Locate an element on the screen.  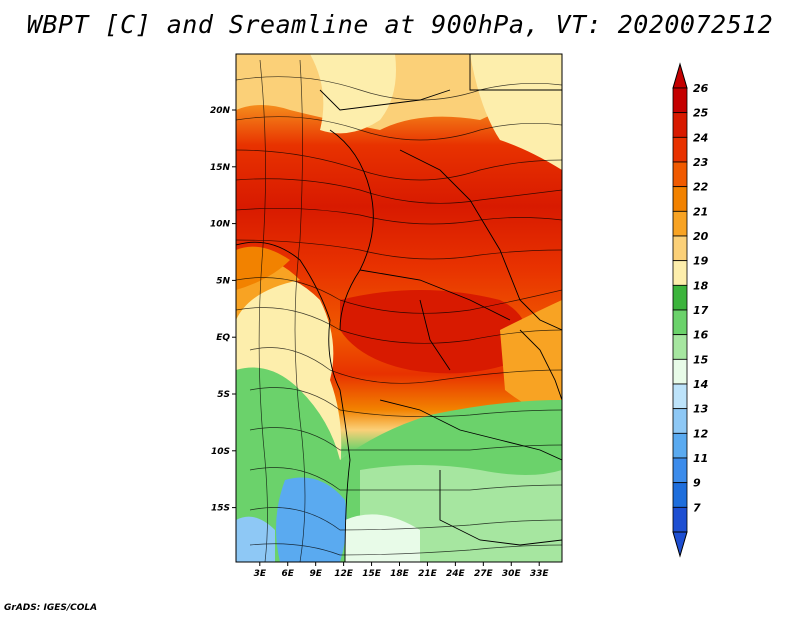
lon-tick-label: 15E is located at coordinates (372, 574).